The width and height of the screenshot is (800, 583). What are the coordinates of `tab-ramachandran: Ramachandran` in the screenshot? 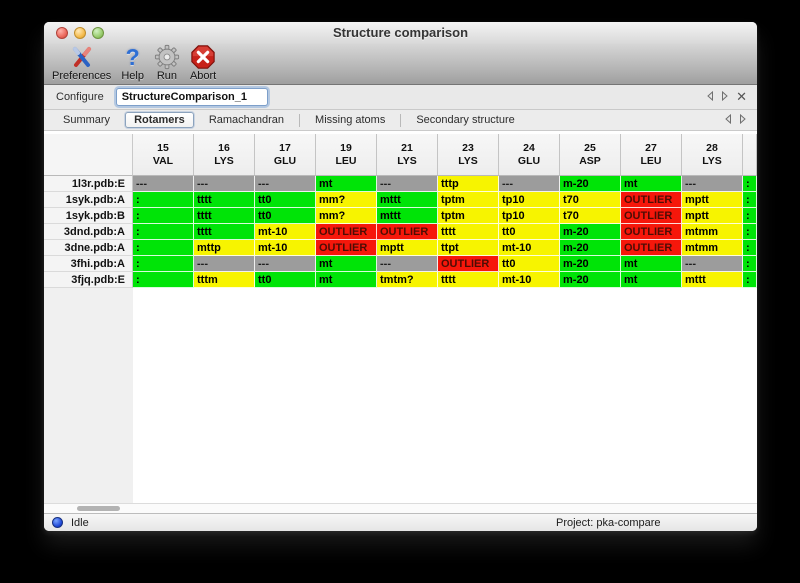 It's located at (246, 120).